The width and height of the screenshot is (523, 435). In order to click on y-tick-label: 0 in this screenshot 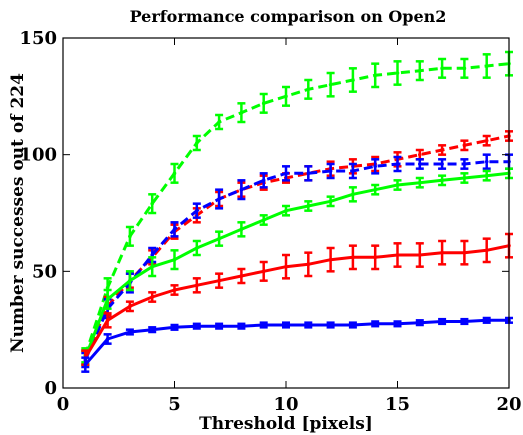, I will do `click(50, 388)`.